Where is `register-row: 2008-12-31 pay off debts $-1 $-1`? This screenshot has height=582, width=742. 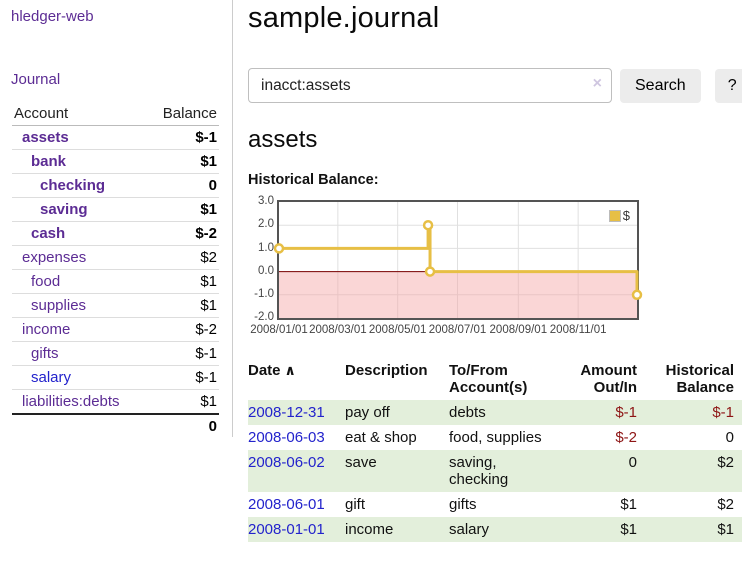
register-row: 2008-12-31 pay off debts $-1 $-1 is located at coordinates (495, 413).